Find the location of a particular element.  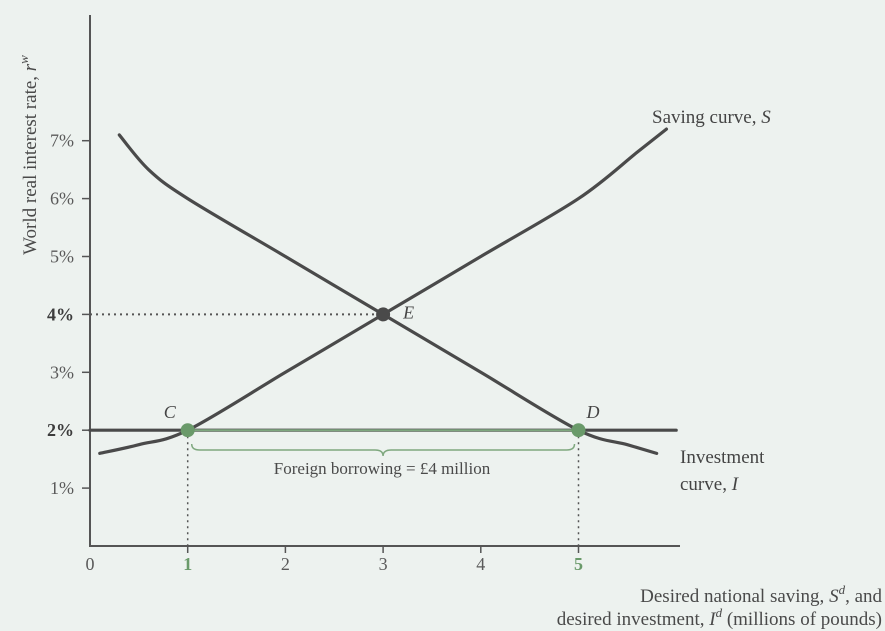

point-e is located at coordinates (383, 314).